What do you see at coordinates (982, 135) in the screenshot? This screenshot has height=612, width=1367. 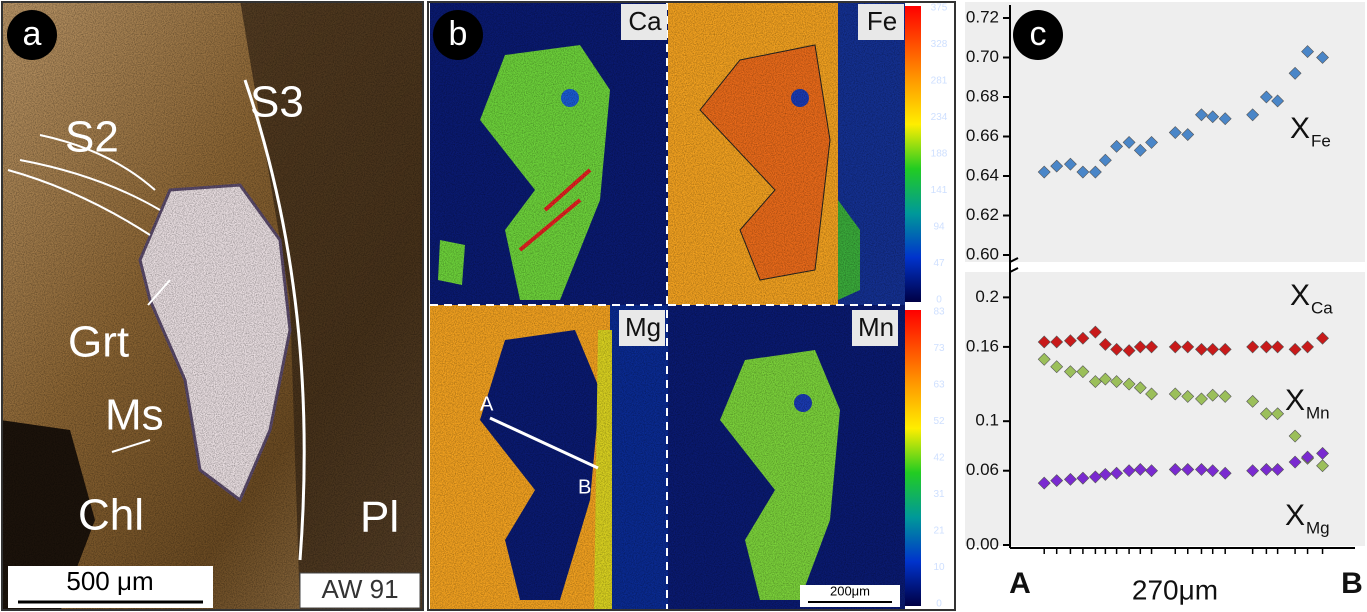 I see `y-tick-label: 0.66` at bounding box center [982, 135].